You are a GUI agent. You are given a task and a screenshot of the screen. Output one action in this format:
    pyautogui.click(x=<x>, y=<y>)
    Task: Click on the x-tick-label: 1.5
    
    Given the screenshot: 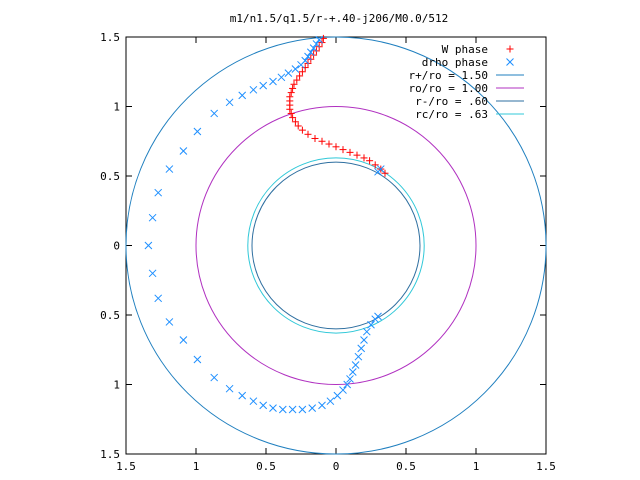 What is the action you would take?
    pyautogui.click(x=546, y=466)
    